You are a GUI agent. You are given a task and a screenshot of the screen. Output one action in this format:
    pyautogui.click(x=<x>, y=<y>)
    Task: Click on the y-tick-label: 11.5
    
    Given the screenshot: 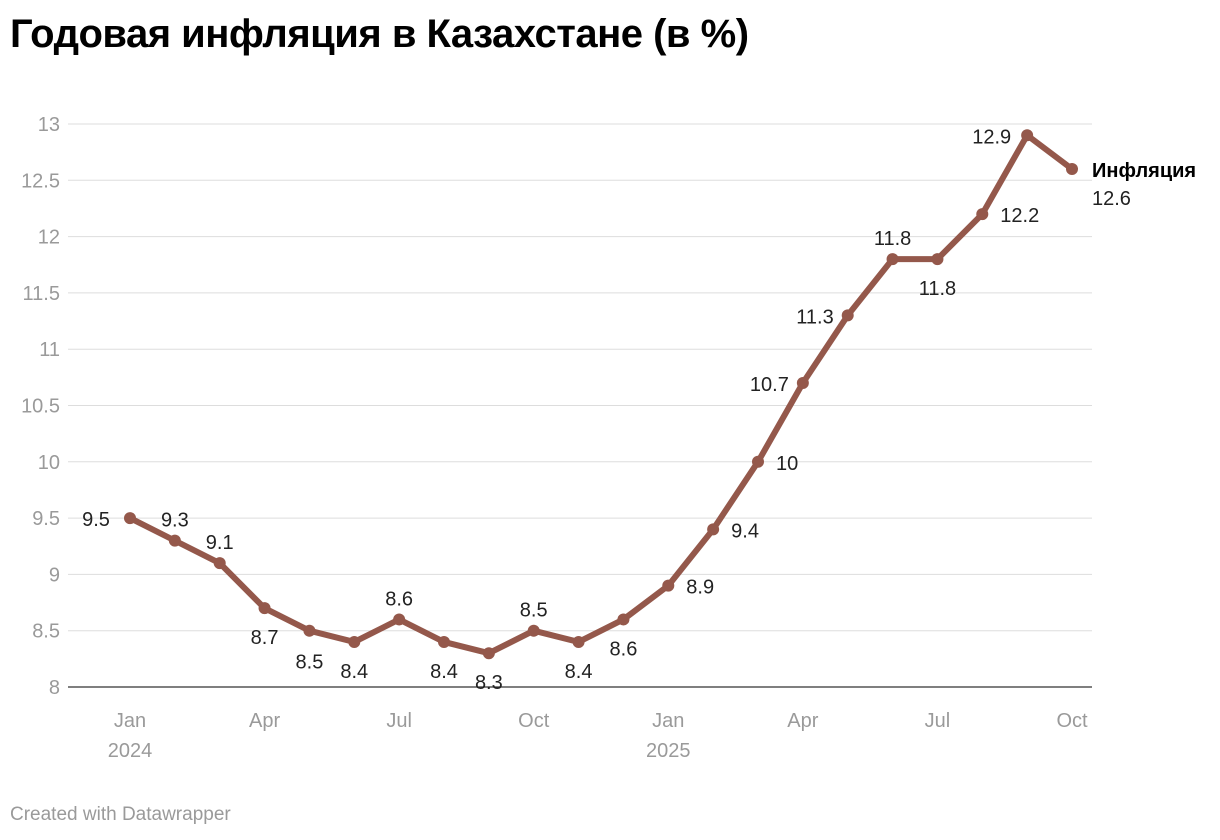 What is the action you would take?
    pyautogui.click(x=41, y=294)
    